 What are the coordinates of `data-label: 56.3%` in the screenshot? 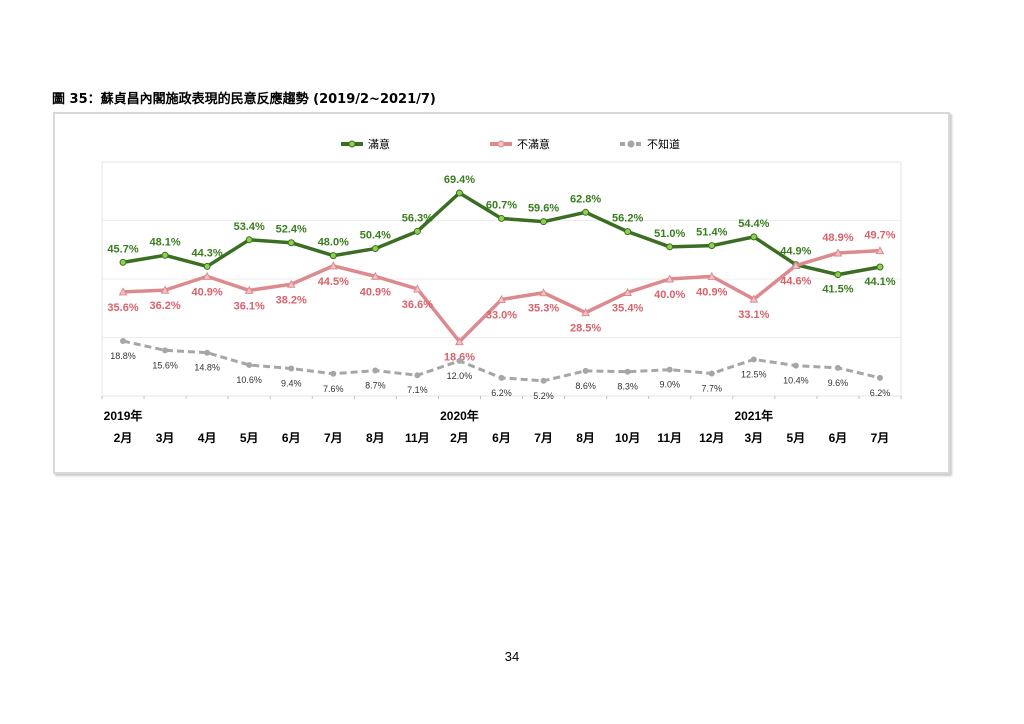 It's located at (417, 218).